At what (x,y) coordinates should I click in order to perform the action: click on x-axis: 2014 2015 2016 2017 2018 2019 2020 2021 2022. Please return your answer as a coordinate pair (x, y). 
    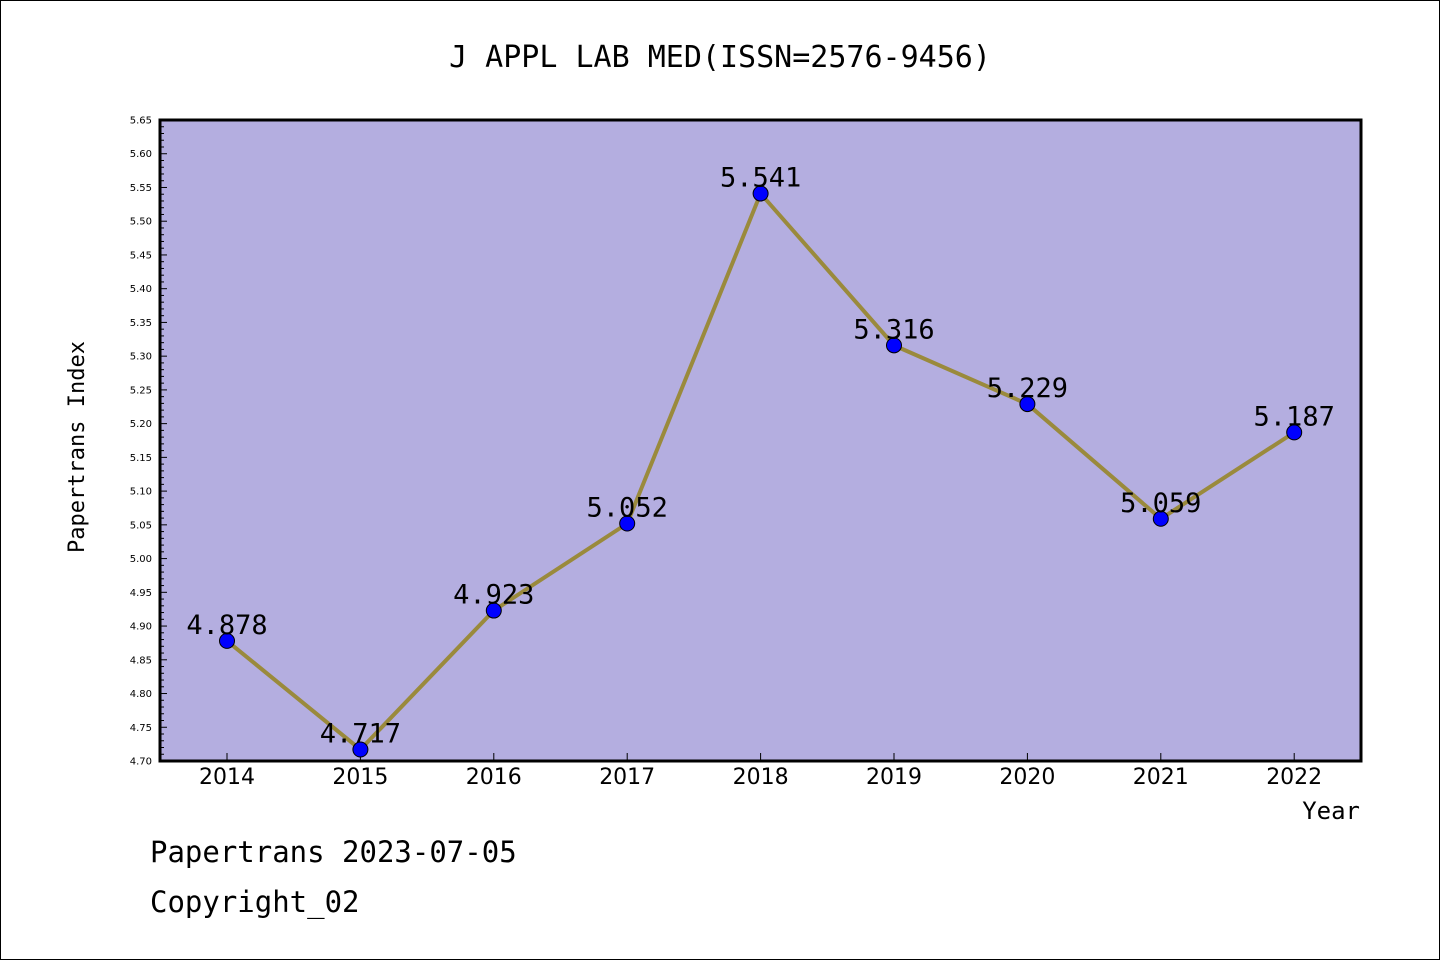
    Looking at the image, I should click on (760, 771).